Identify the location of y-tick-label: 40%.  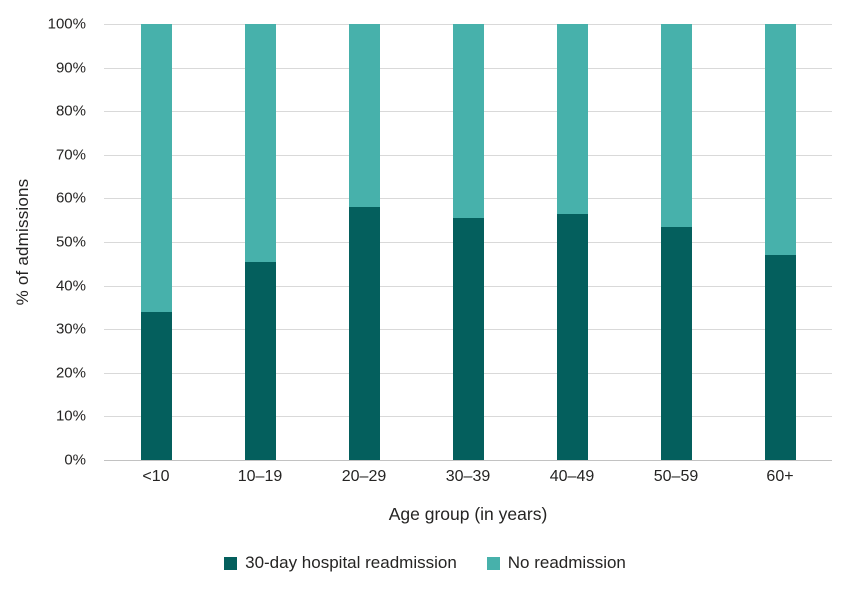
(70, 286).